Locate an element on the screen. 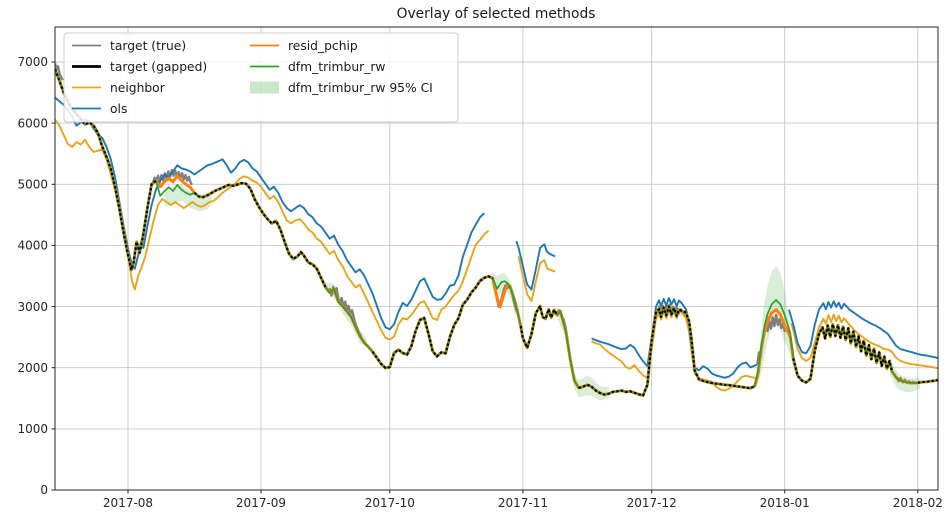 The height and width of the screenshot is (526, 946). y-tick-label: 7000 is located at coordinates (32, 62).